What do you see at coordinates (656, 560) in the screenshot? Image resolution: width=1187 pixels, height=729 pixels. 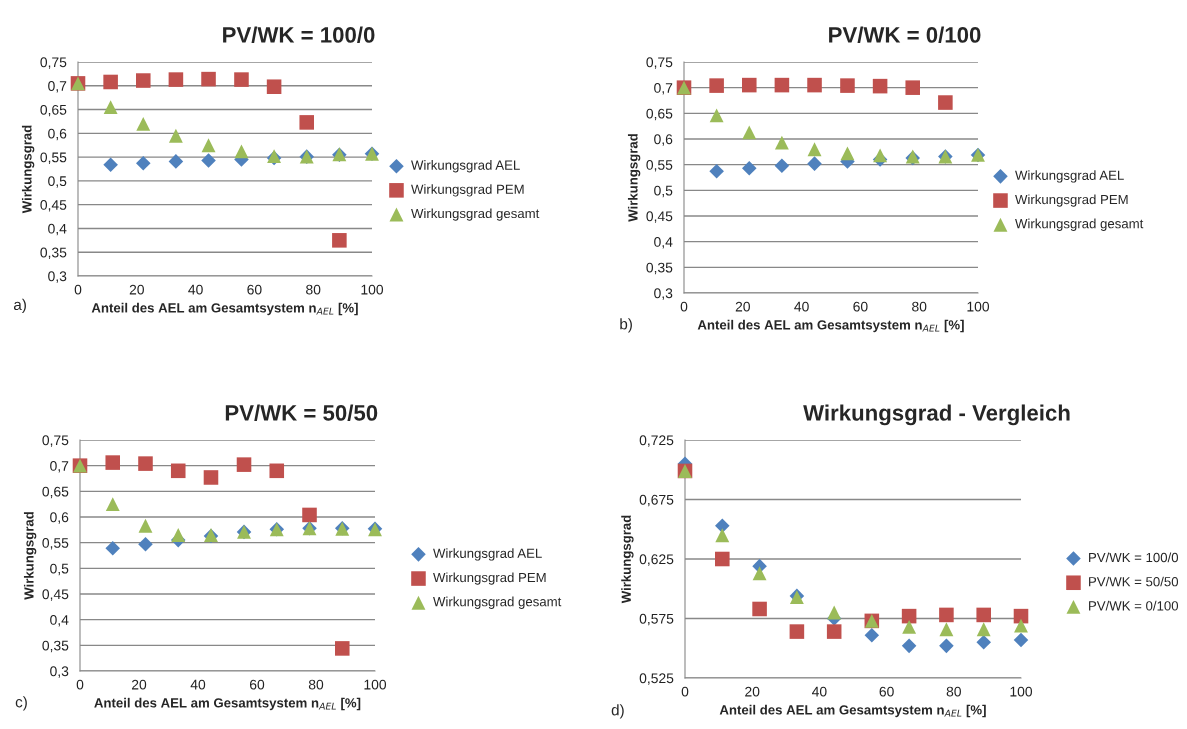 I see `y-tick-label: 0,625` at bounding box center [656, 560].